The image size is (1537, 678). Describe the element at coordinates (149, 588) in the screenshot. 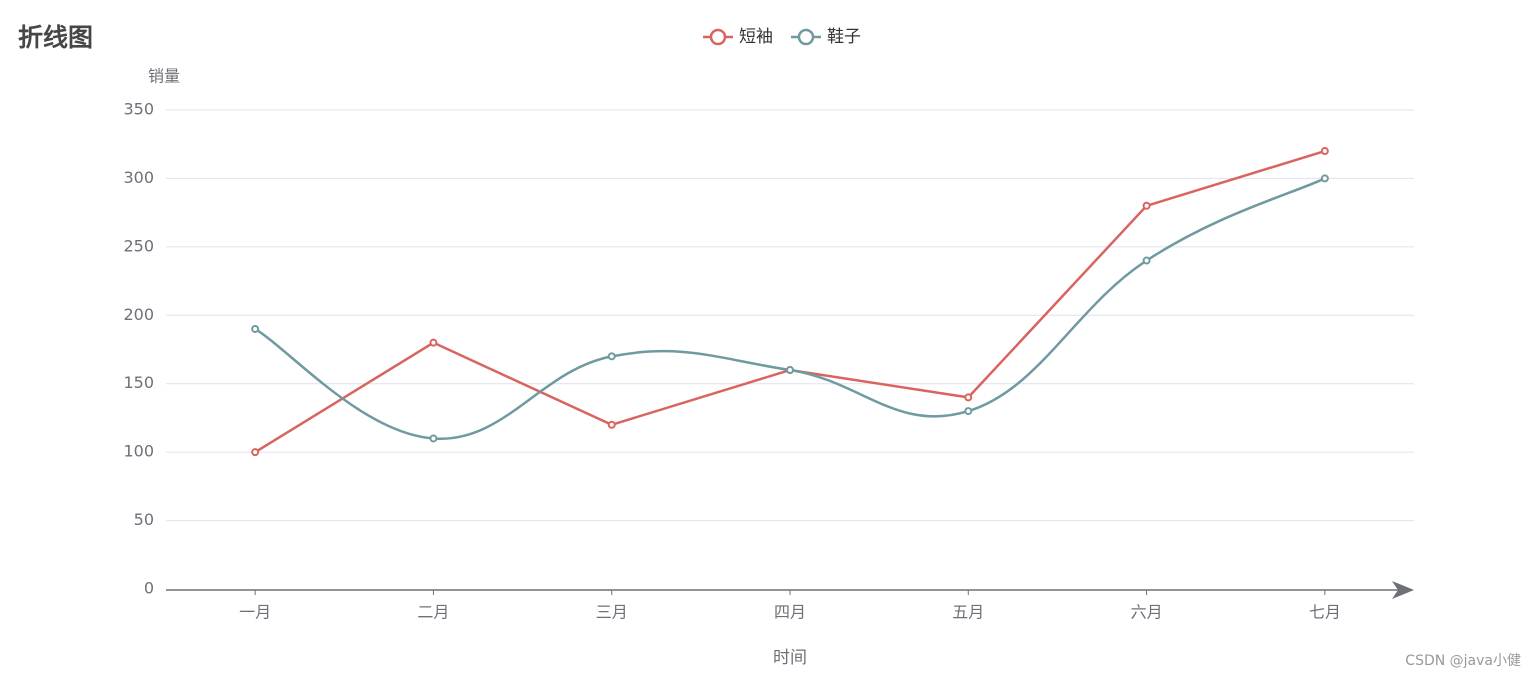

I see `y-tick-label: 0` at that location.